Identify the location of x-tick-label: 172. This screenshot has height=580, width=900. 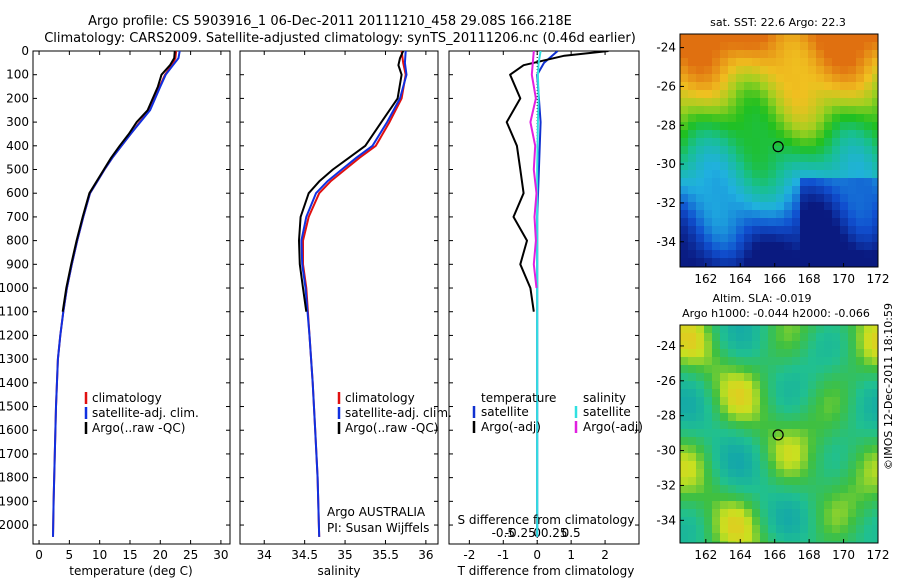
(878, 555).